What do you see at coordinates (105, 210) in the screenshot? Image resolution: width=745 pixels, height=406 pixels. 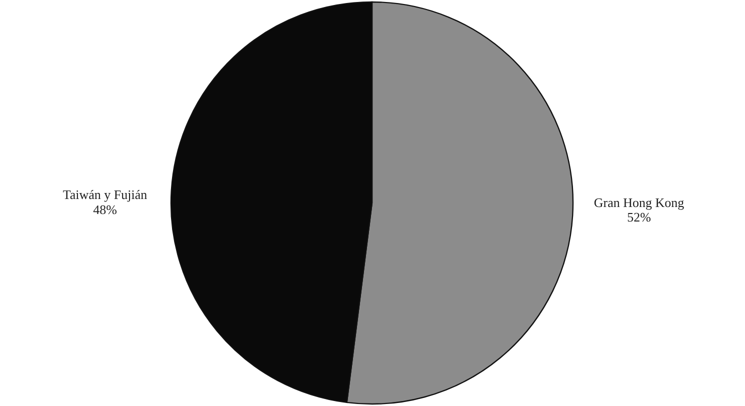 I see `data-label: 48%` at bounding box center [105, 210].